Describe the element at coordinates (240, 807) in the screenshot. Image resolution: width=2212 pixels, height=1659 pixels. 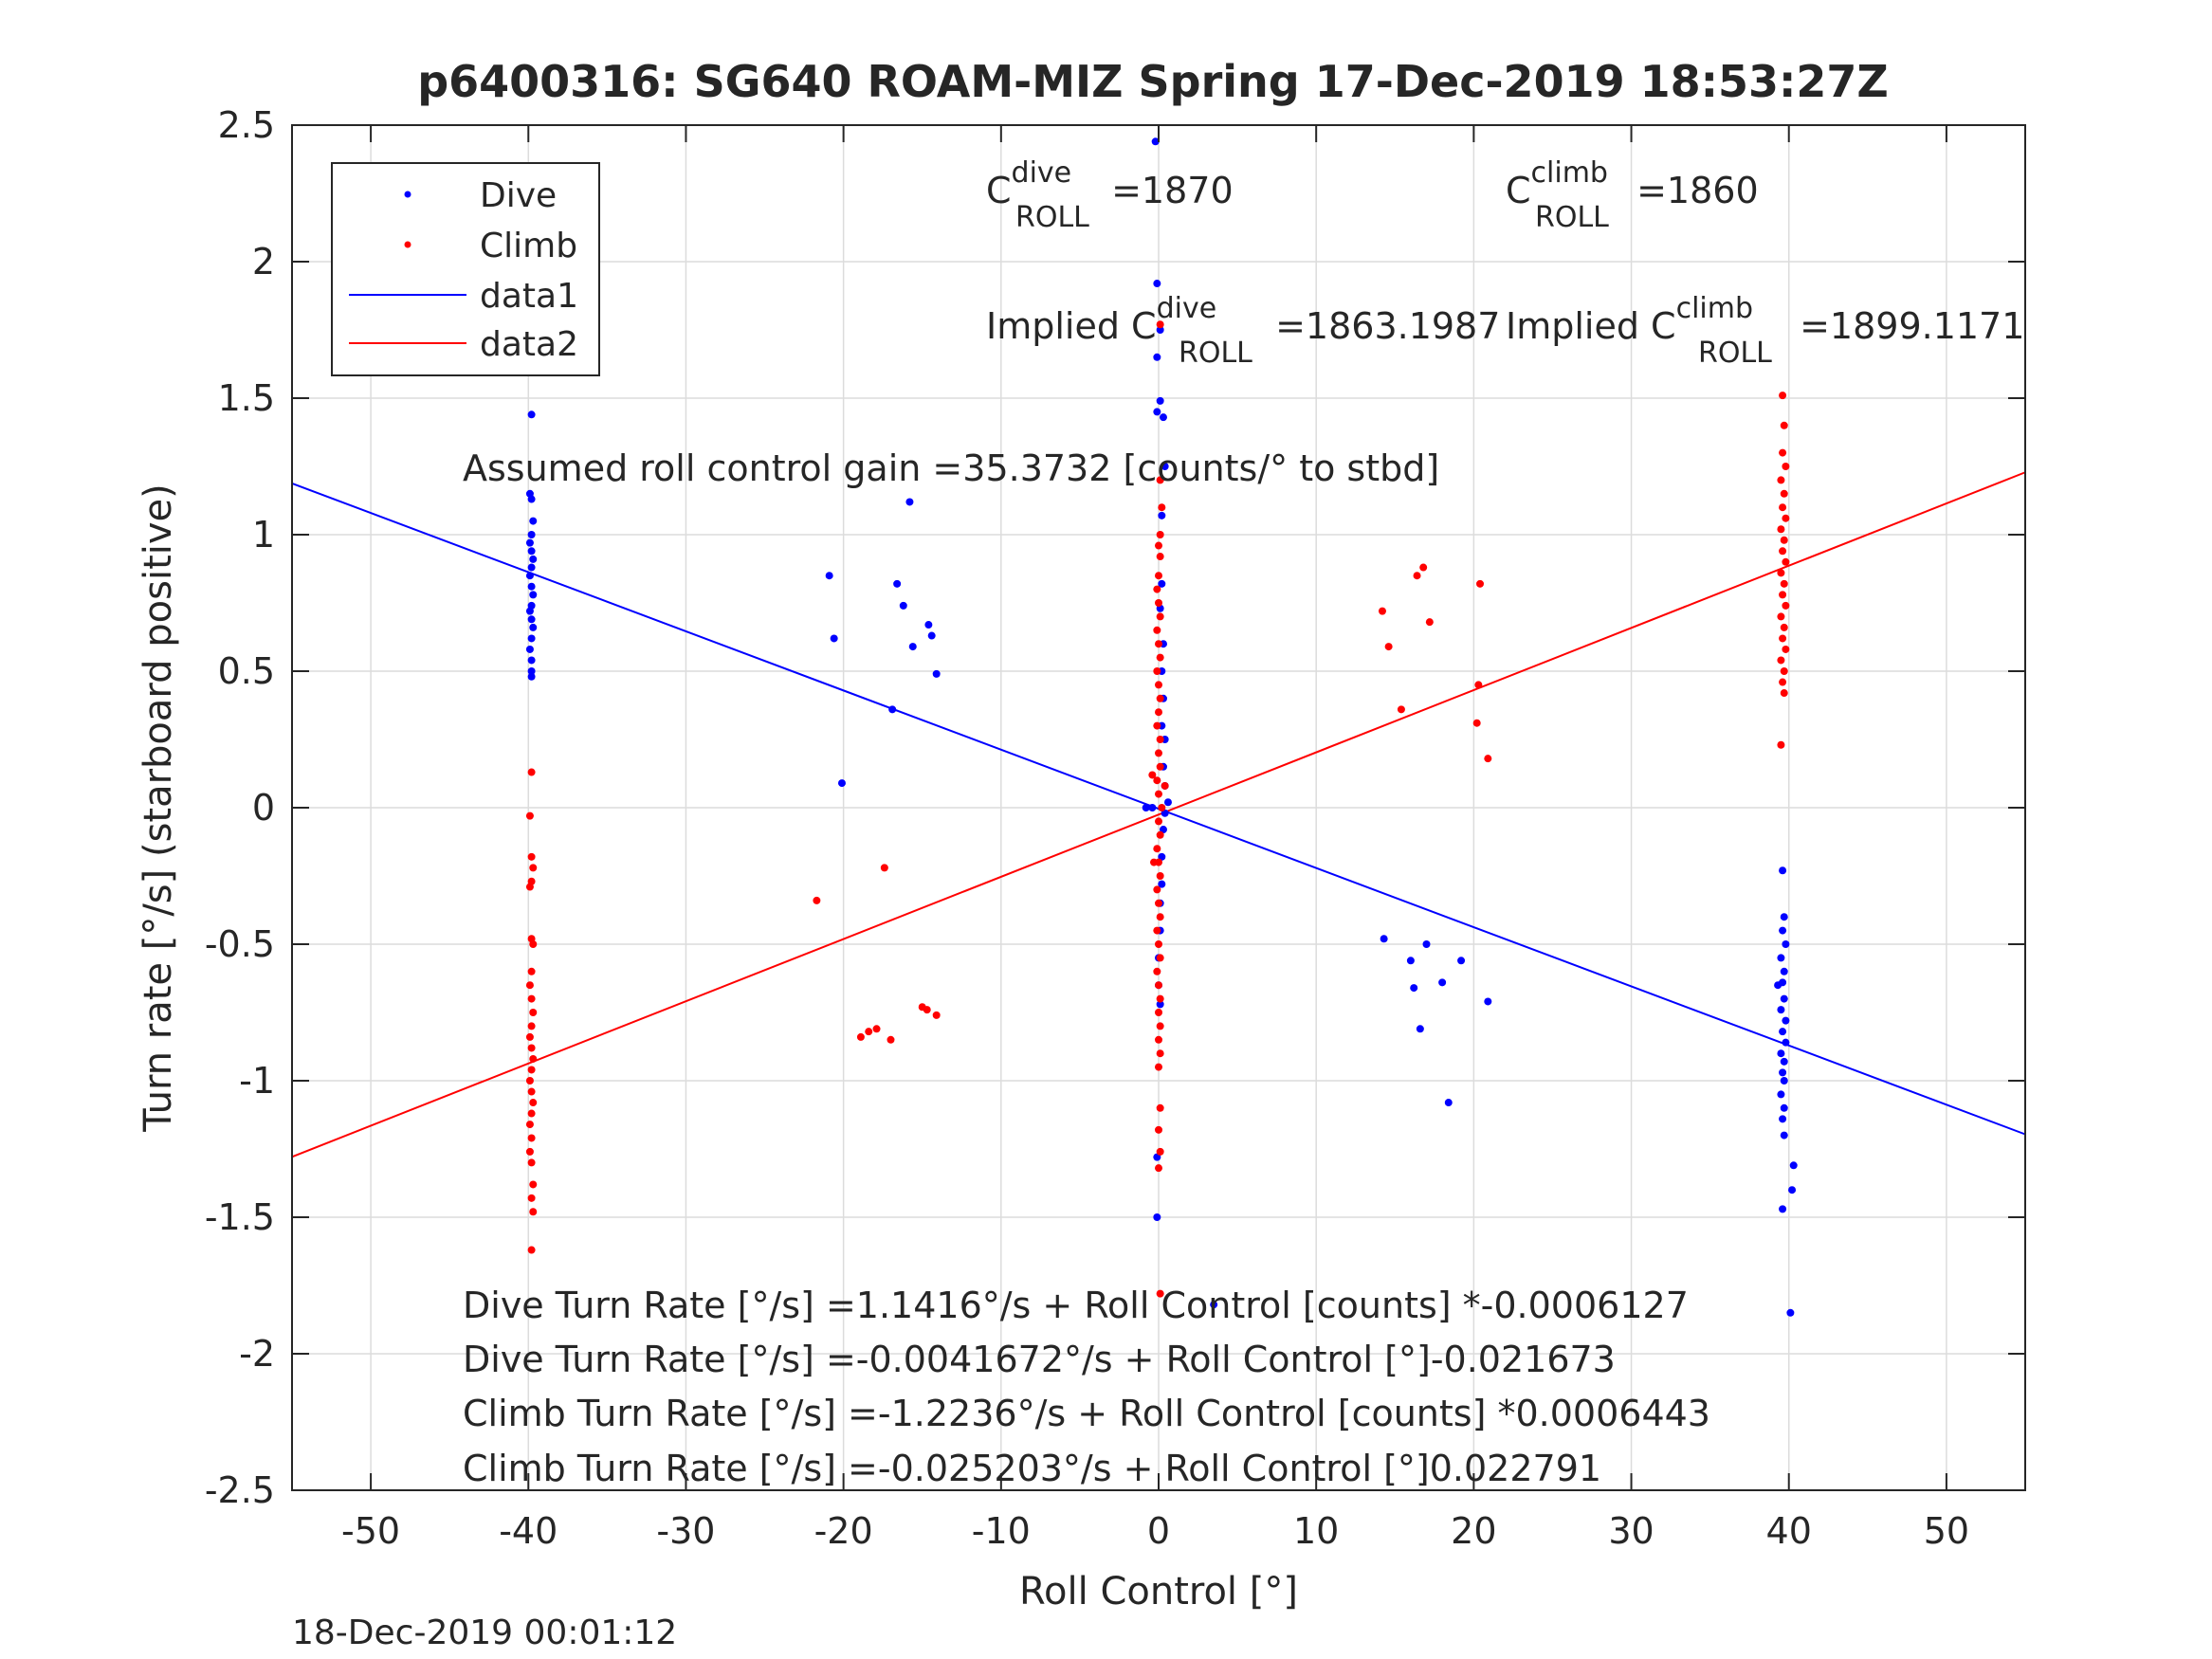
I see `y-tick-labels: -2.5 -2 -1.5 -1 -0.5 0 0.5 1 1.5 2 2.5` at that location.